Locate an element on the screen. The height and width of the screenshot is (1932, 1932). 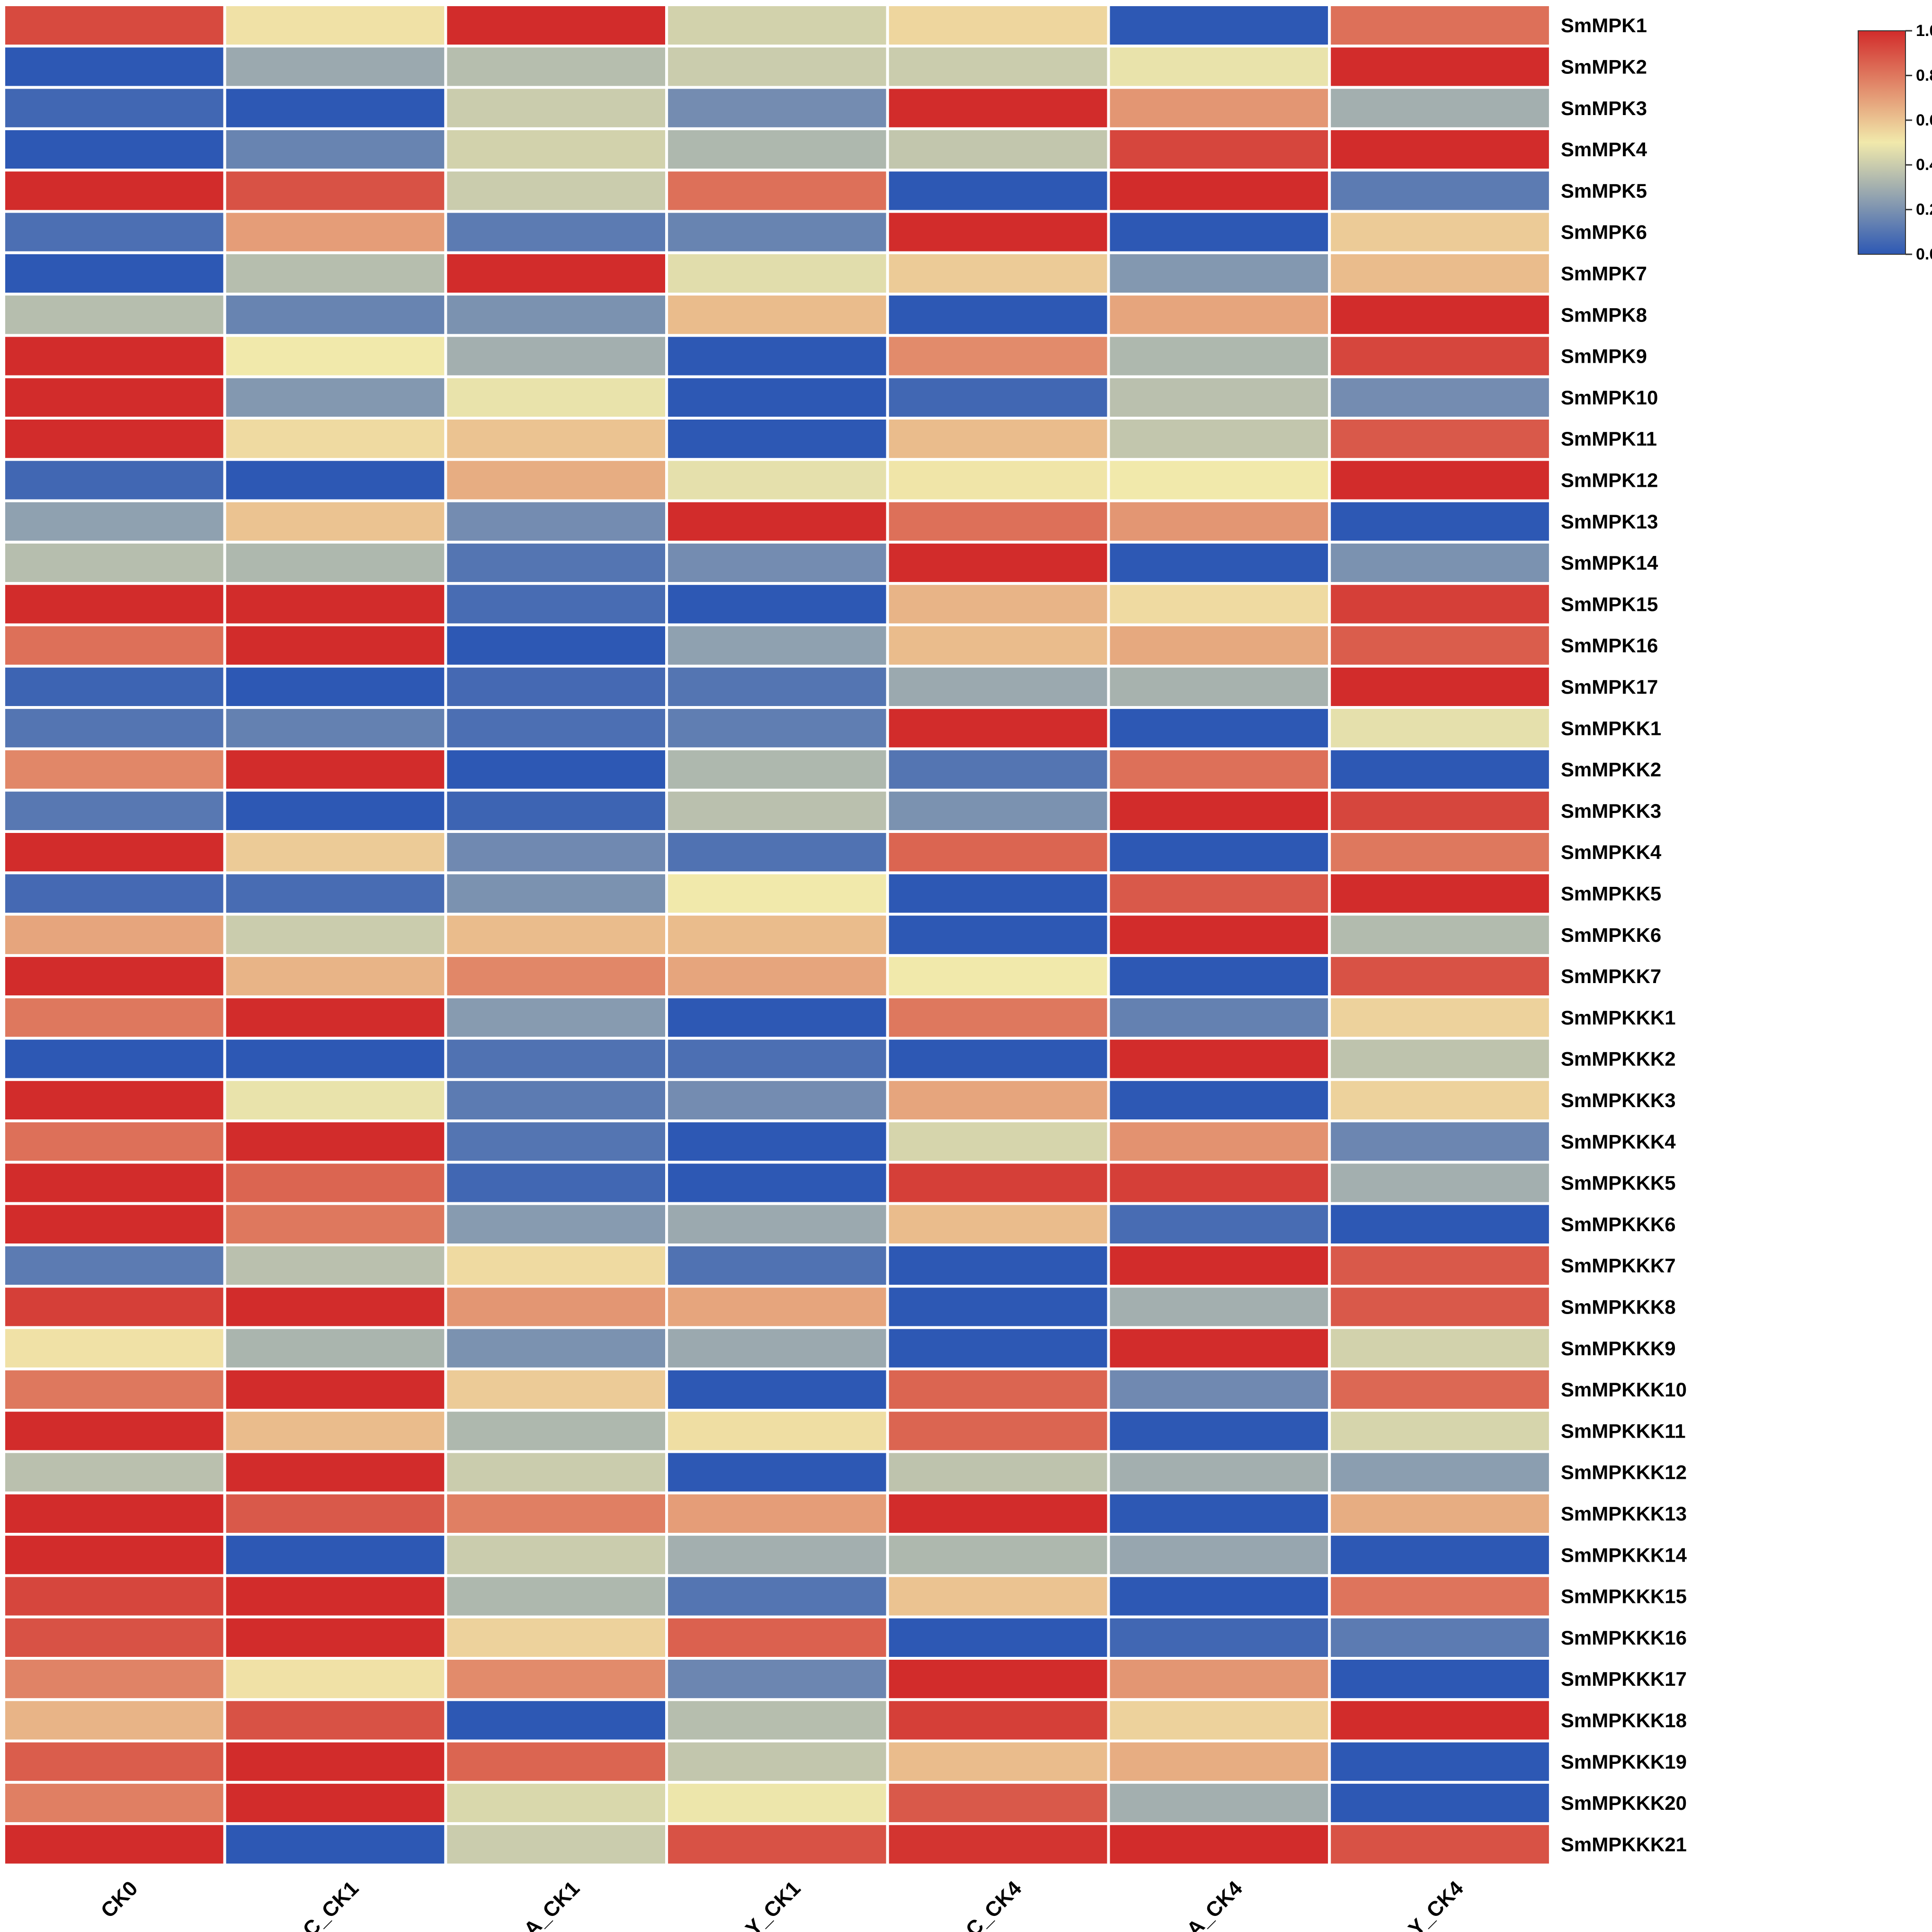
colorbar-tick-label: 0.20 is located at coordinates (1924, 210).